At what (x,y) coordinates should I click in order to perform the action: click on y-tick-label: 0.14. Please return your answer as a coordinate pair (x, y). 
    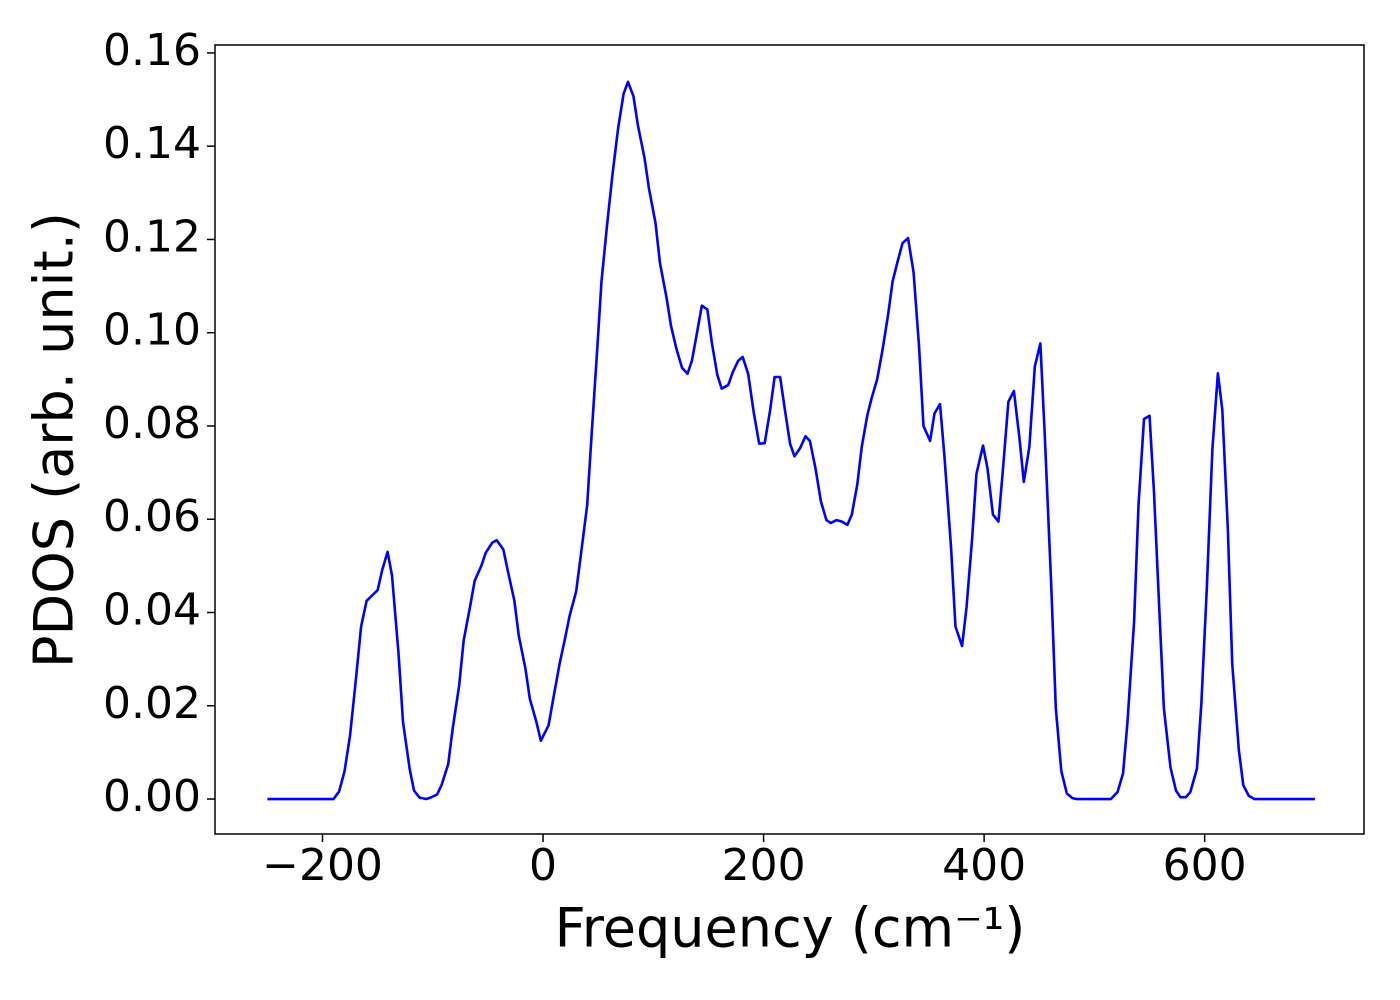
    Looking at the image, I should click on (152, 143).